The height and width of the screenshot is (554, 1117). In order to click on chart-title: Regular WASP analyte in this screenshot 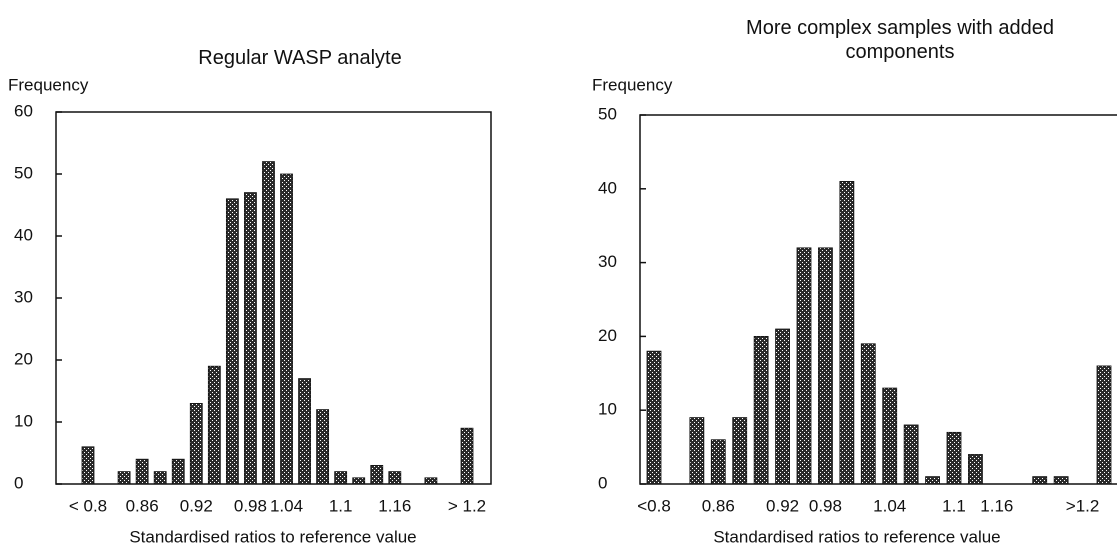, I will do `click(300, 58)`.